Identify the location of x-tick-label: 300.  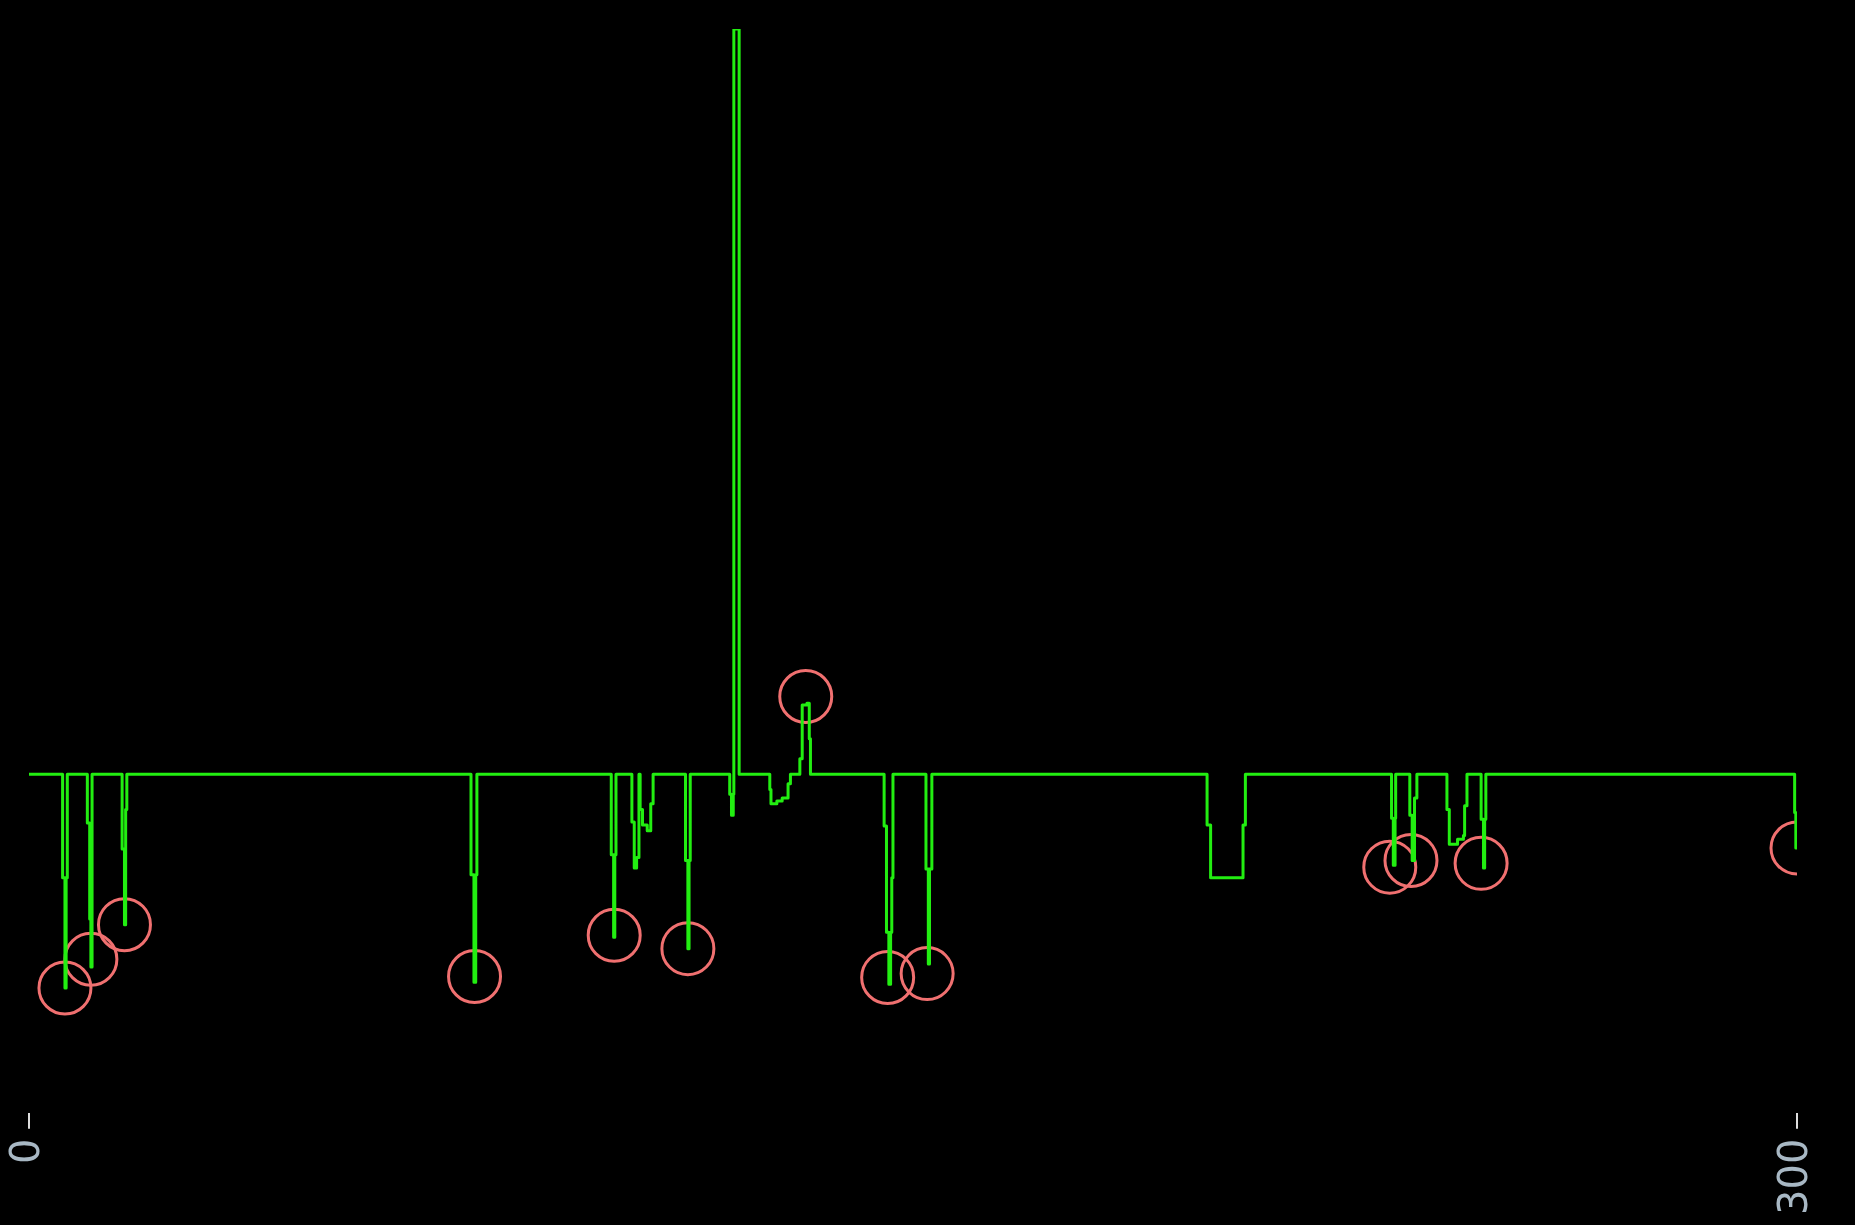
(1793, 1177).